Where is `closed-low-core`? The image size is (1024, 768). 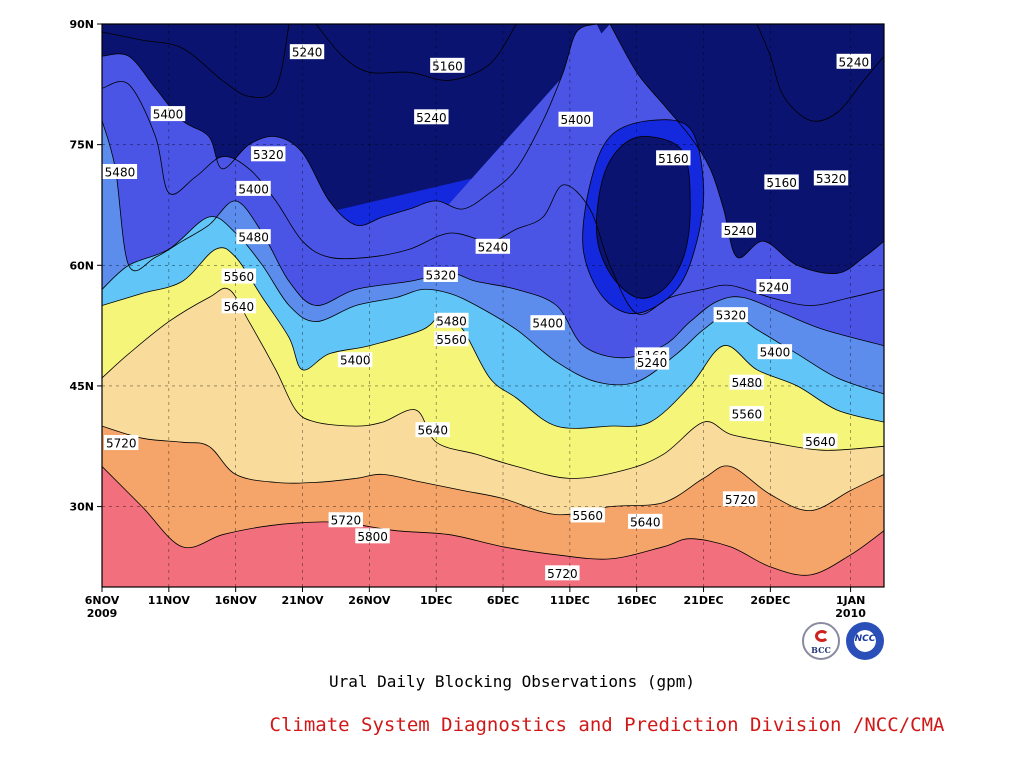
closed-low-core is located at coordinates (643, 217).